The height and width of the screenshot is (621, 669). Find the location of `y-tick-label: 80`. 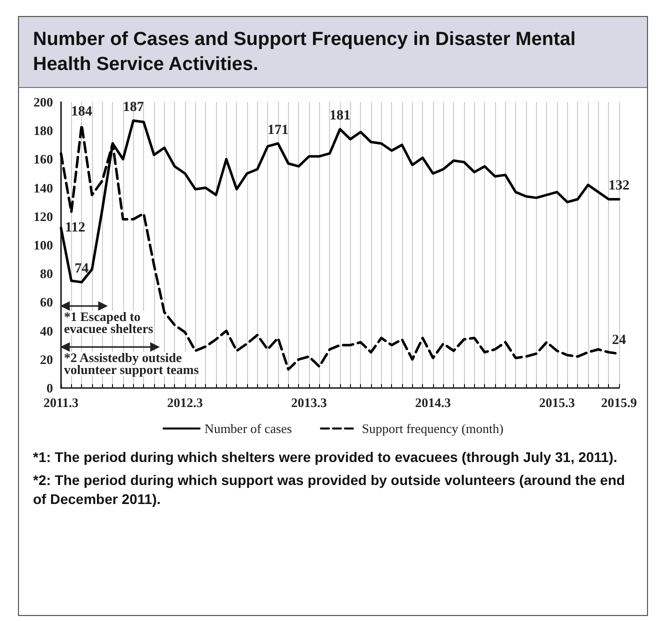

y-tick-label: 80 is located at coordinates (46, 274).